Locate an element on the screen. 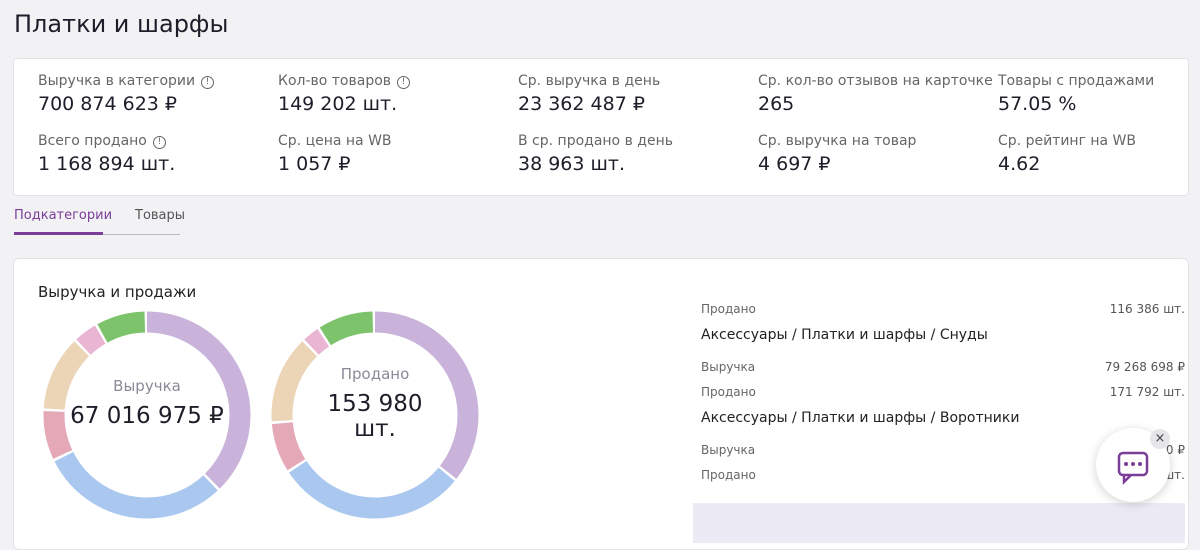  stat-label: Всего продано! is located at coordinates (102, 141).